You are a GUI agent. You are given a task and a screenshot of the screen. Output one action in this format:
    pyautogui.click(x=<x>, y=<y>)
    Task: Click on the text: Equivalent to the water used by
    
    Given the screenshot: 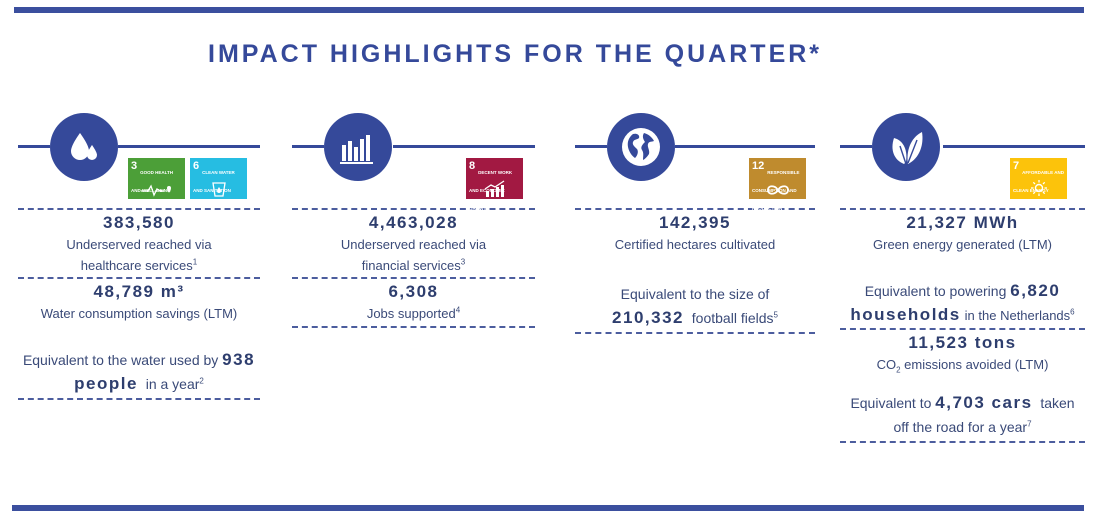 What is the action you would take?
    pyautogui.click(x=120, y=360)
    